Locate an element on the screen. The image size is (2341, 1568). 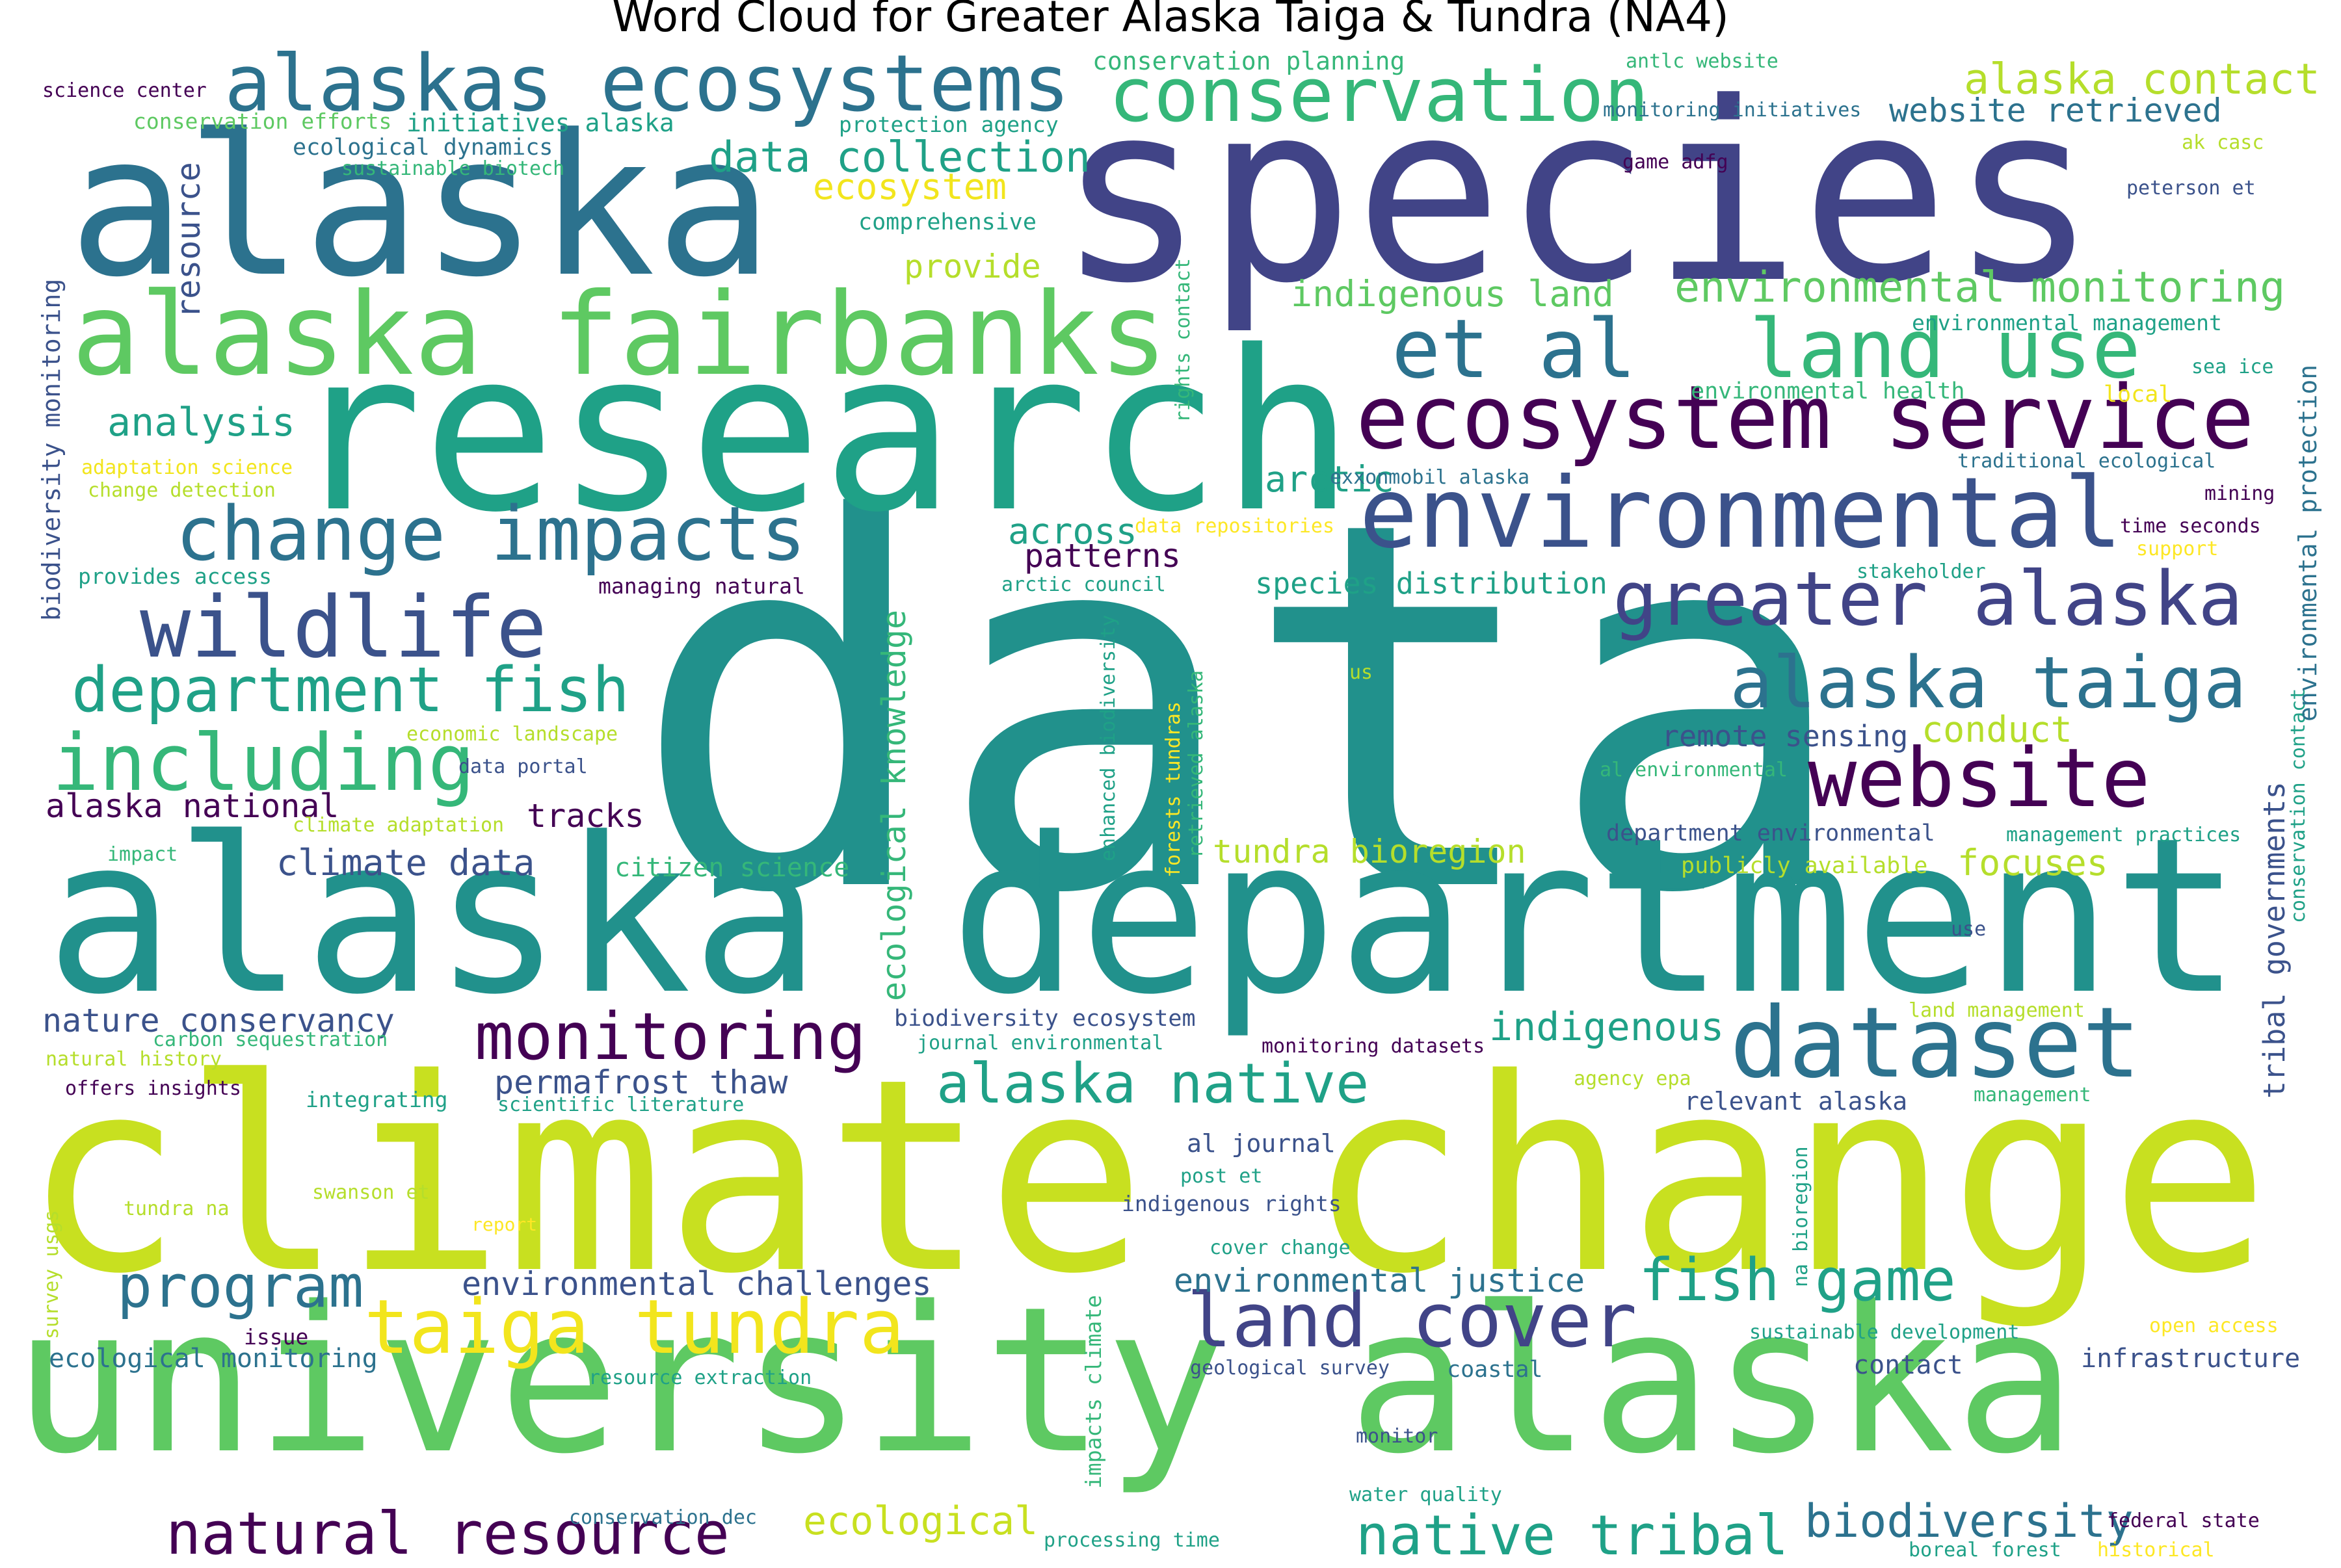
word-tundra-na: tundra na is located at coordinates (177, 1208).